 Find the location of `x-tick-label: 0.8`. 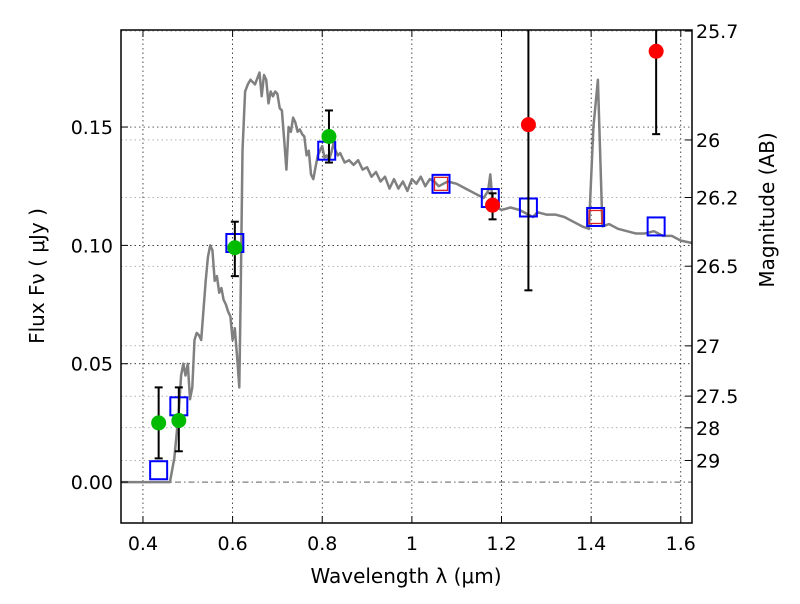

x-tick-label: 0.8 is located at coordinates (322, 544).